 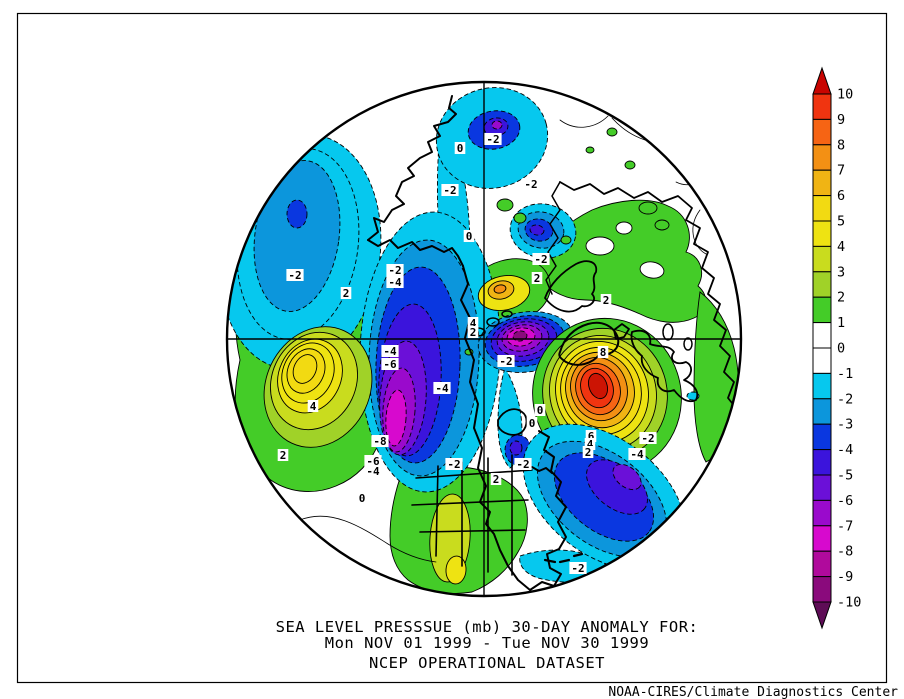 I want to click on colorbar-tick-label: 4, so click(x=841, y=247).